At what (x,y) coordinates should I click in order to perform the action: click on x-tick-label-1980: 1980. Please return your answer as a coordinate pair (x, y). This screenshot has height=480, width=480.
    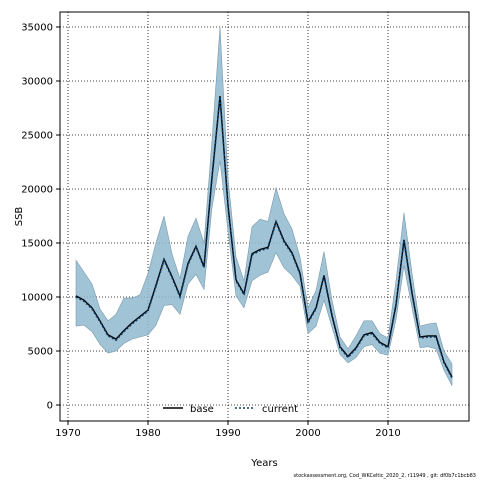
    Looking at the image, I should click on (147, 433).